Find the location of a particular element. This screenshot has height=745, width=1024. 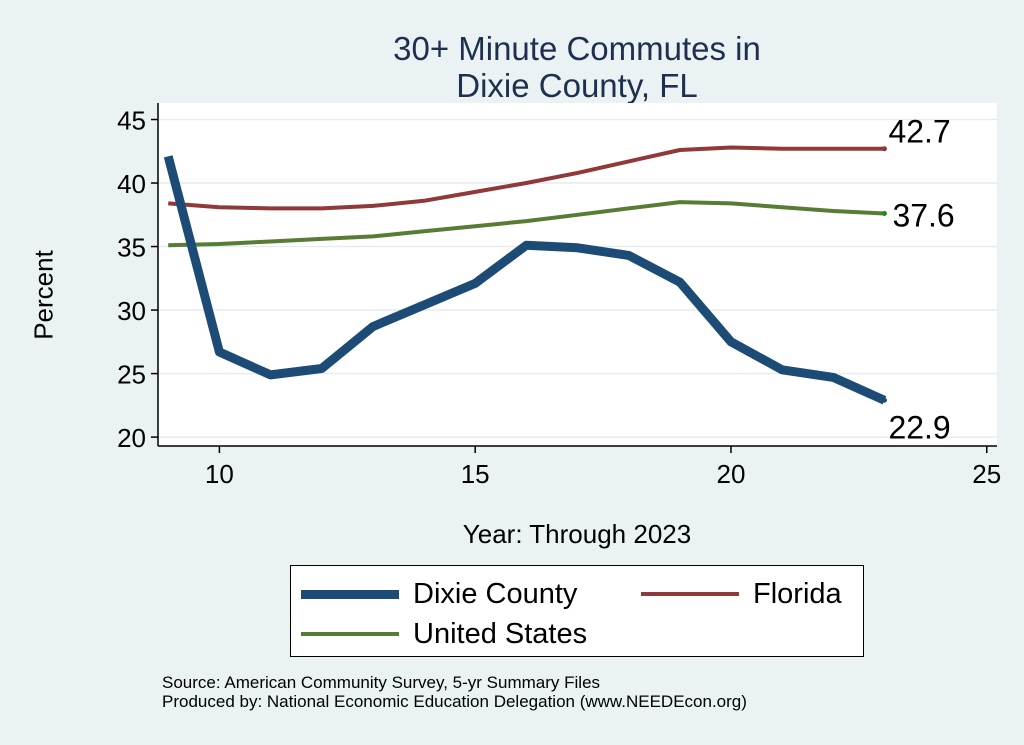

legend-swatch-florida is located at coordinates (690, 594).